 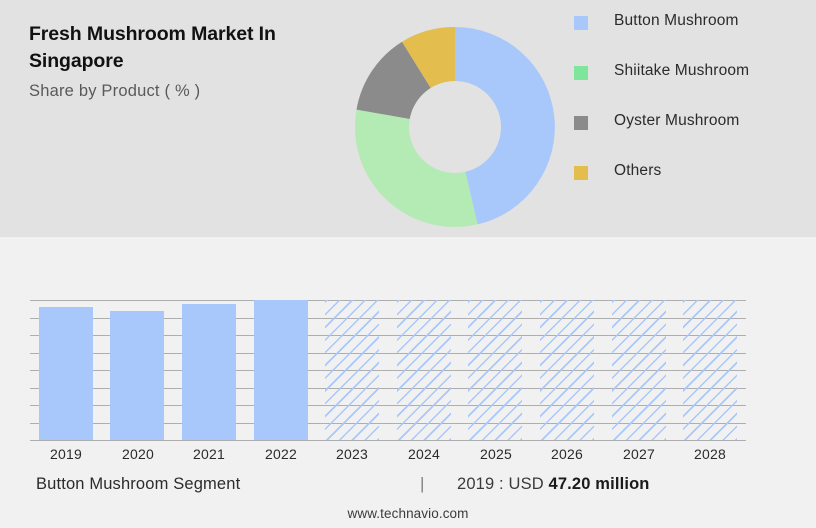 What do you see at coordinates (567, 454) in the screenshot?
I see `x-axis-label-2026: 2026` at bounding box center [567, 454].